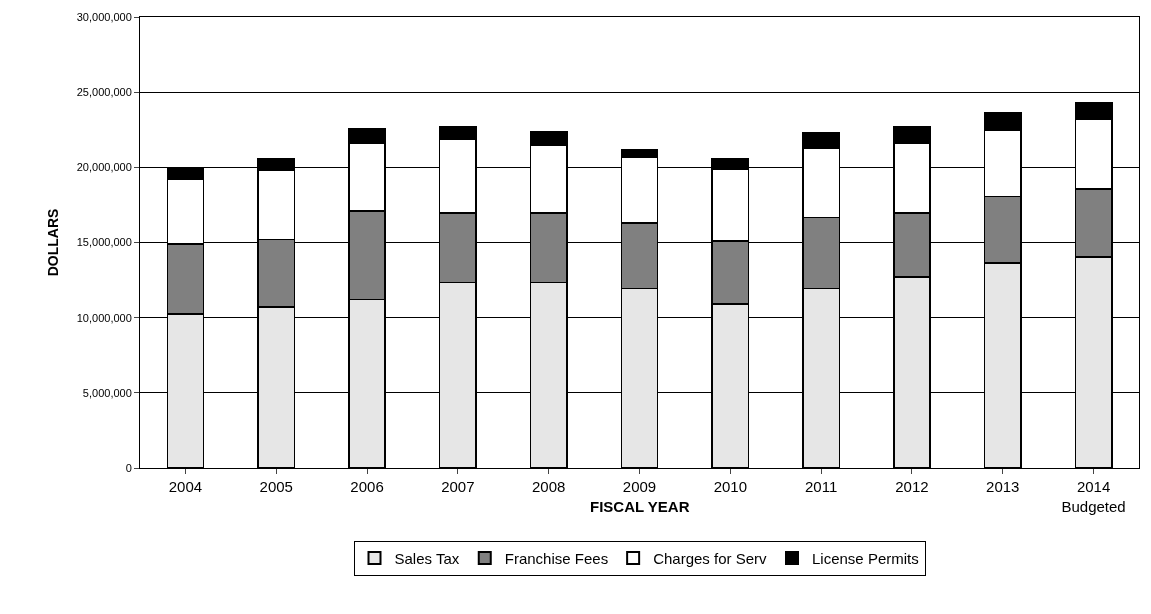 The width and height of the screenshot is (1151, 614). What do you see at coordinates (458, 486) in the screenshot?
I see `x-tick-label: 2007` at bounding box center [458, 486].